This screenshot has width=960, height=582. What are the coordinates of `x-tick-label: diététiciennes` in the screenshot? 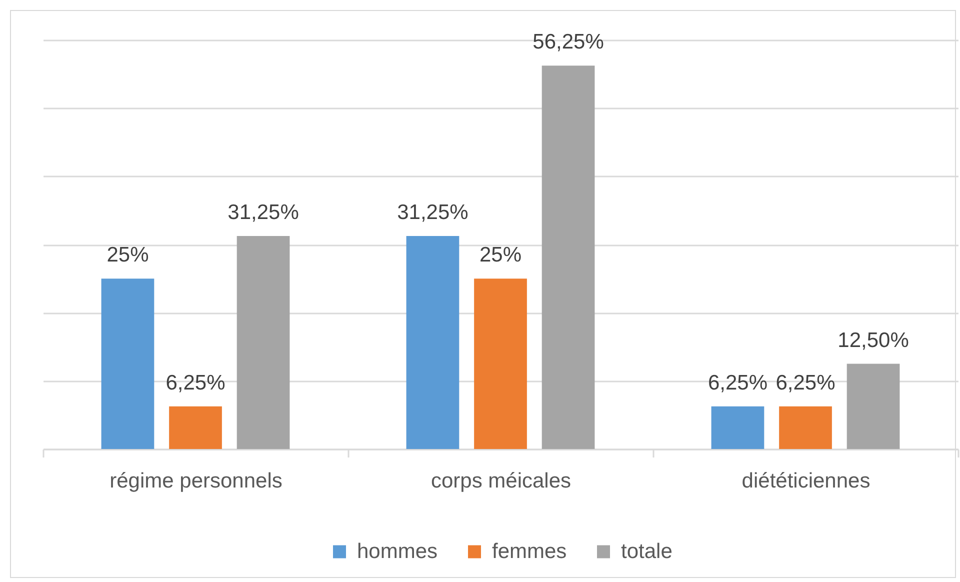 It's located at (806, 481).